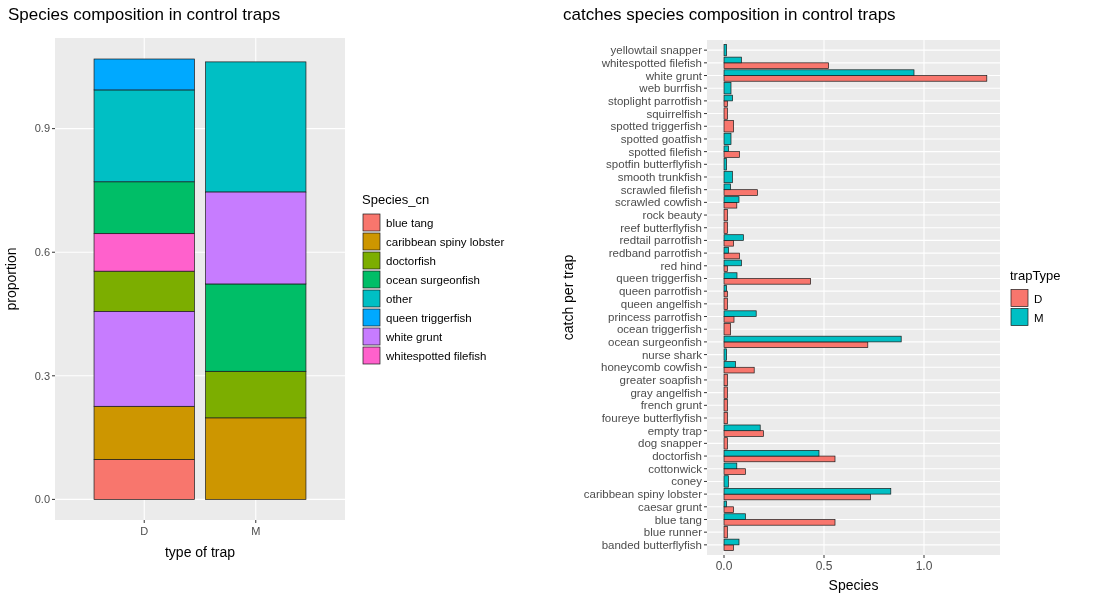  I want to click on x-axis-title: type of trap, so click(200, 552).